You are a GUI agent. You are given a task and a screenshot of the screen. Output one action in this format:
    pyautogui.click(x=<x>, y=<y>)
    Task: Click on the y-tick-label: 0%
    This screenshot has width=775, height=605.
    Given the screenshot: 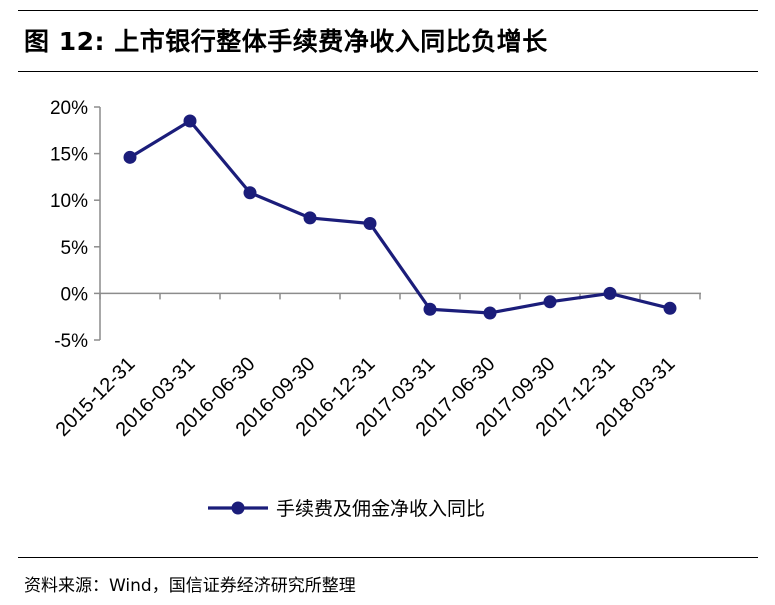 What is the action you would take?
    pyautogui.click(x=75, y=294)
    